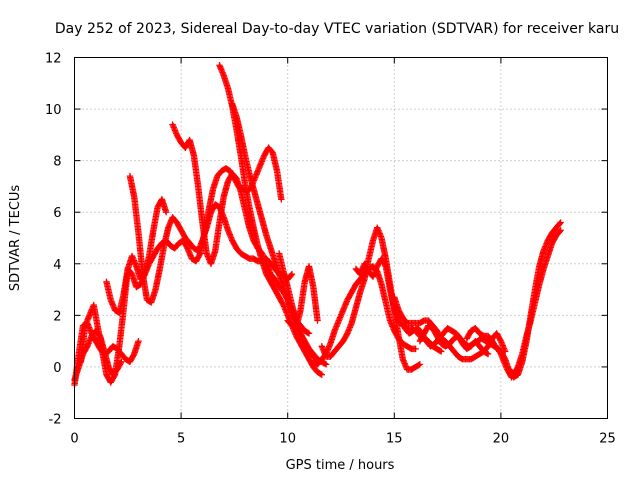  Describe the element at coordinates (342, 439) in the screenshot. I see `x-tick-labels: 0 5 10 15 20 25` at that location.